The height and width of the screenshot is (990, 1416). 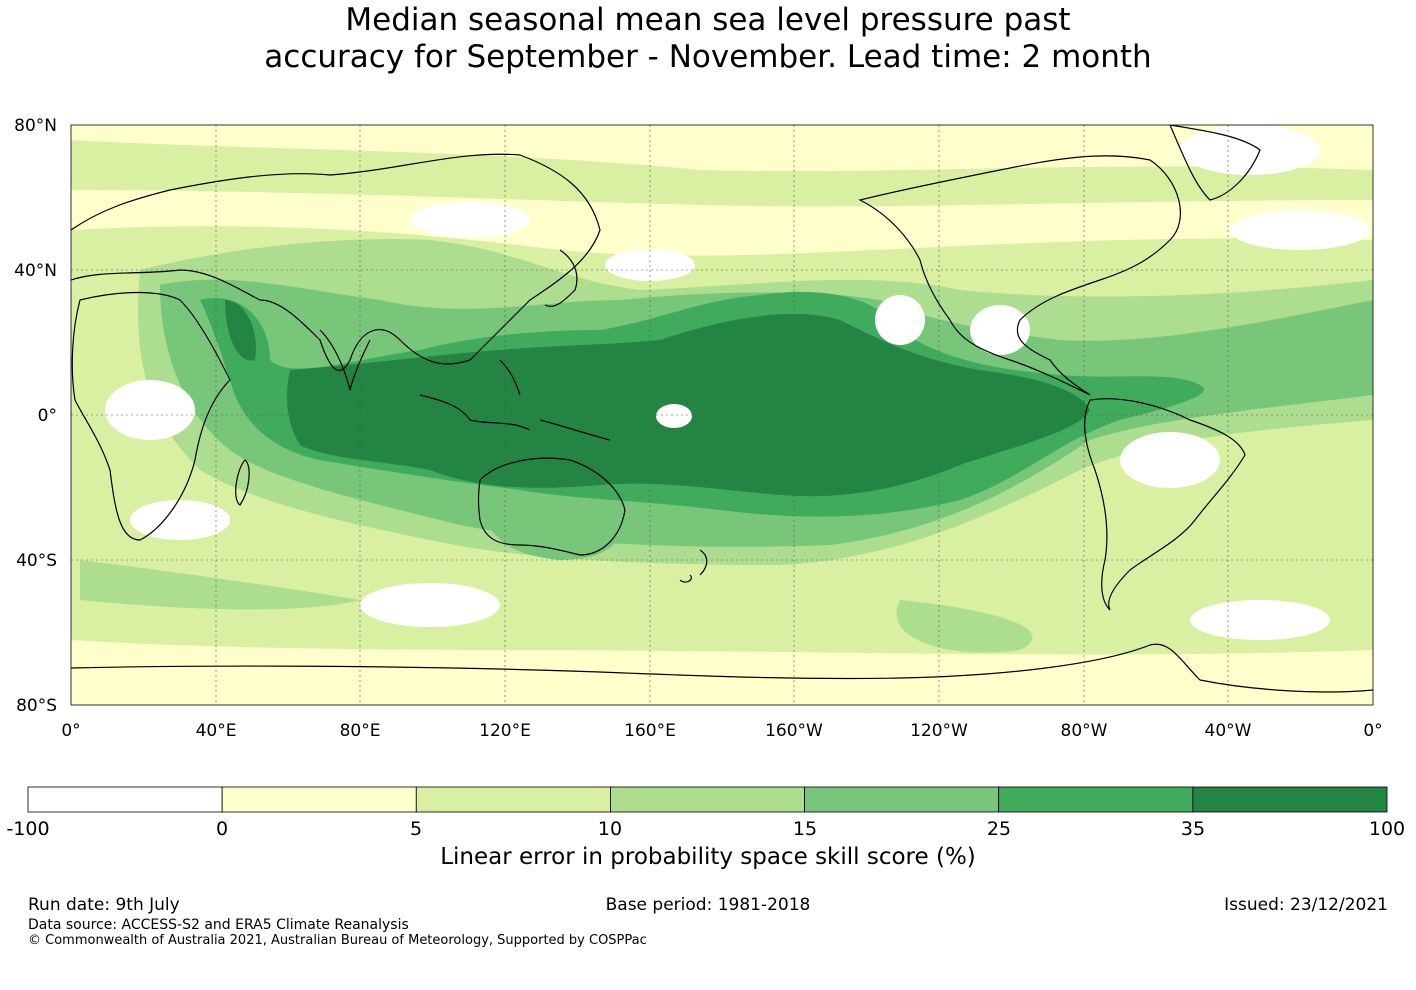 What do you see at coordinates (36, 561) in the screenshot?
I see `lat-label: 40°S` at bounding box center [36, 561].